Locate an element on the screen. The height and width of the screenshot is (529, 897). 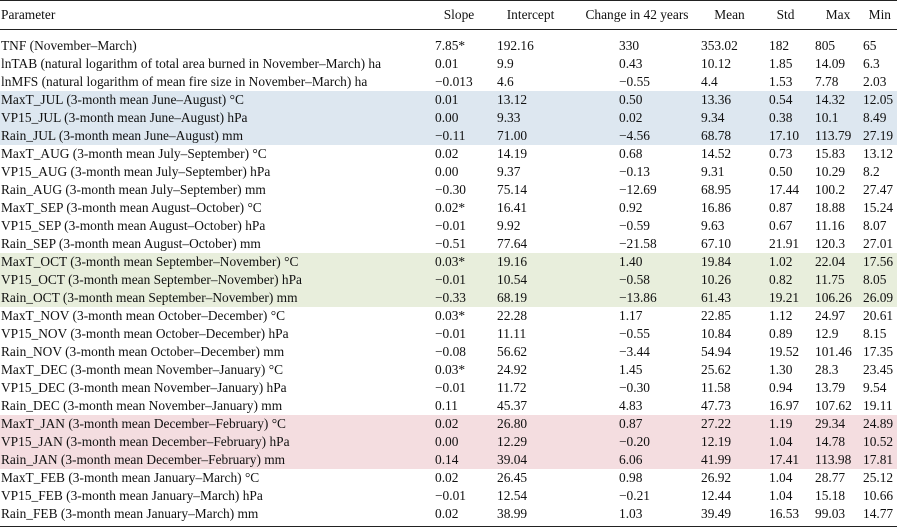
cell-intercept: 26.45 is located at coordinates (512, 477).